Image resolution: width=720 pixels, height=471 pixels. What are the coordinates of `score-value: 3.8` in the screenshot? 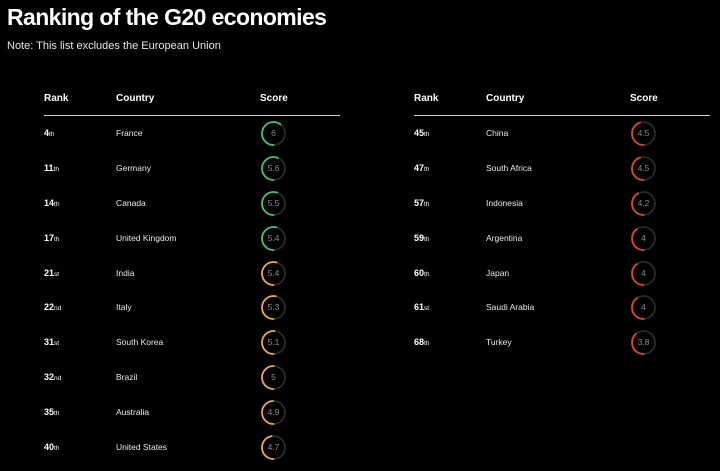 It's located at (643, 342).